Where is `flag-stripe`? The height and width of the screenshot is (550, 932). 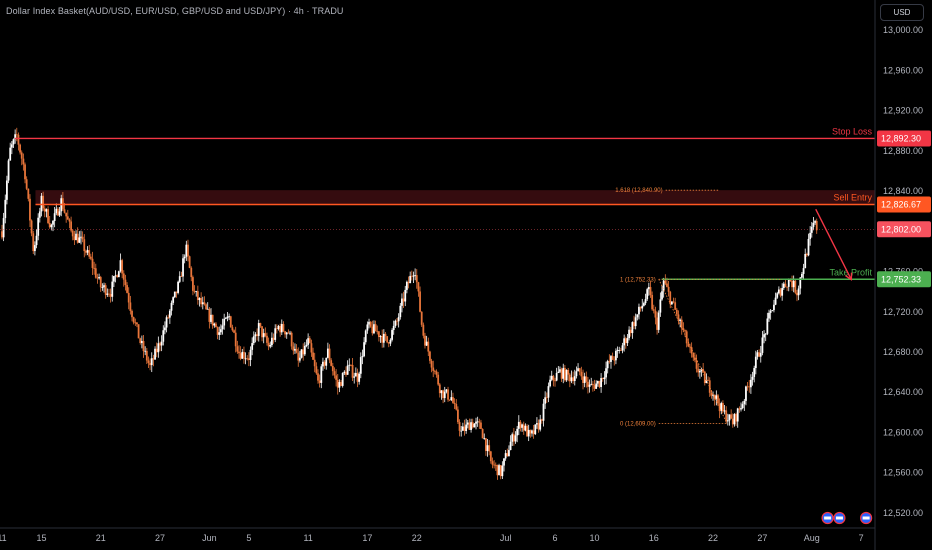
flag-stripe is located at coordinates (828, 518).